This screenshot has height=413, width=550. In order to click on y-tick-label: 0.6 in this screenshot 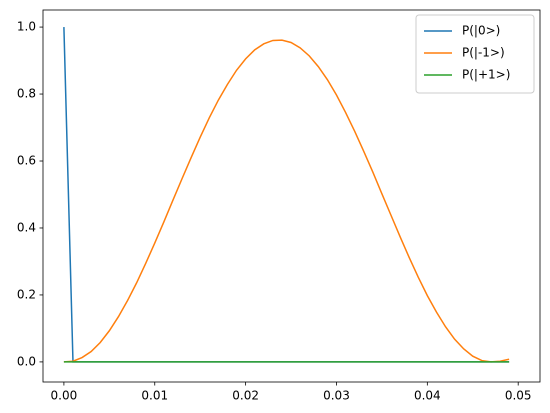, I will do `click(26, 161)`.